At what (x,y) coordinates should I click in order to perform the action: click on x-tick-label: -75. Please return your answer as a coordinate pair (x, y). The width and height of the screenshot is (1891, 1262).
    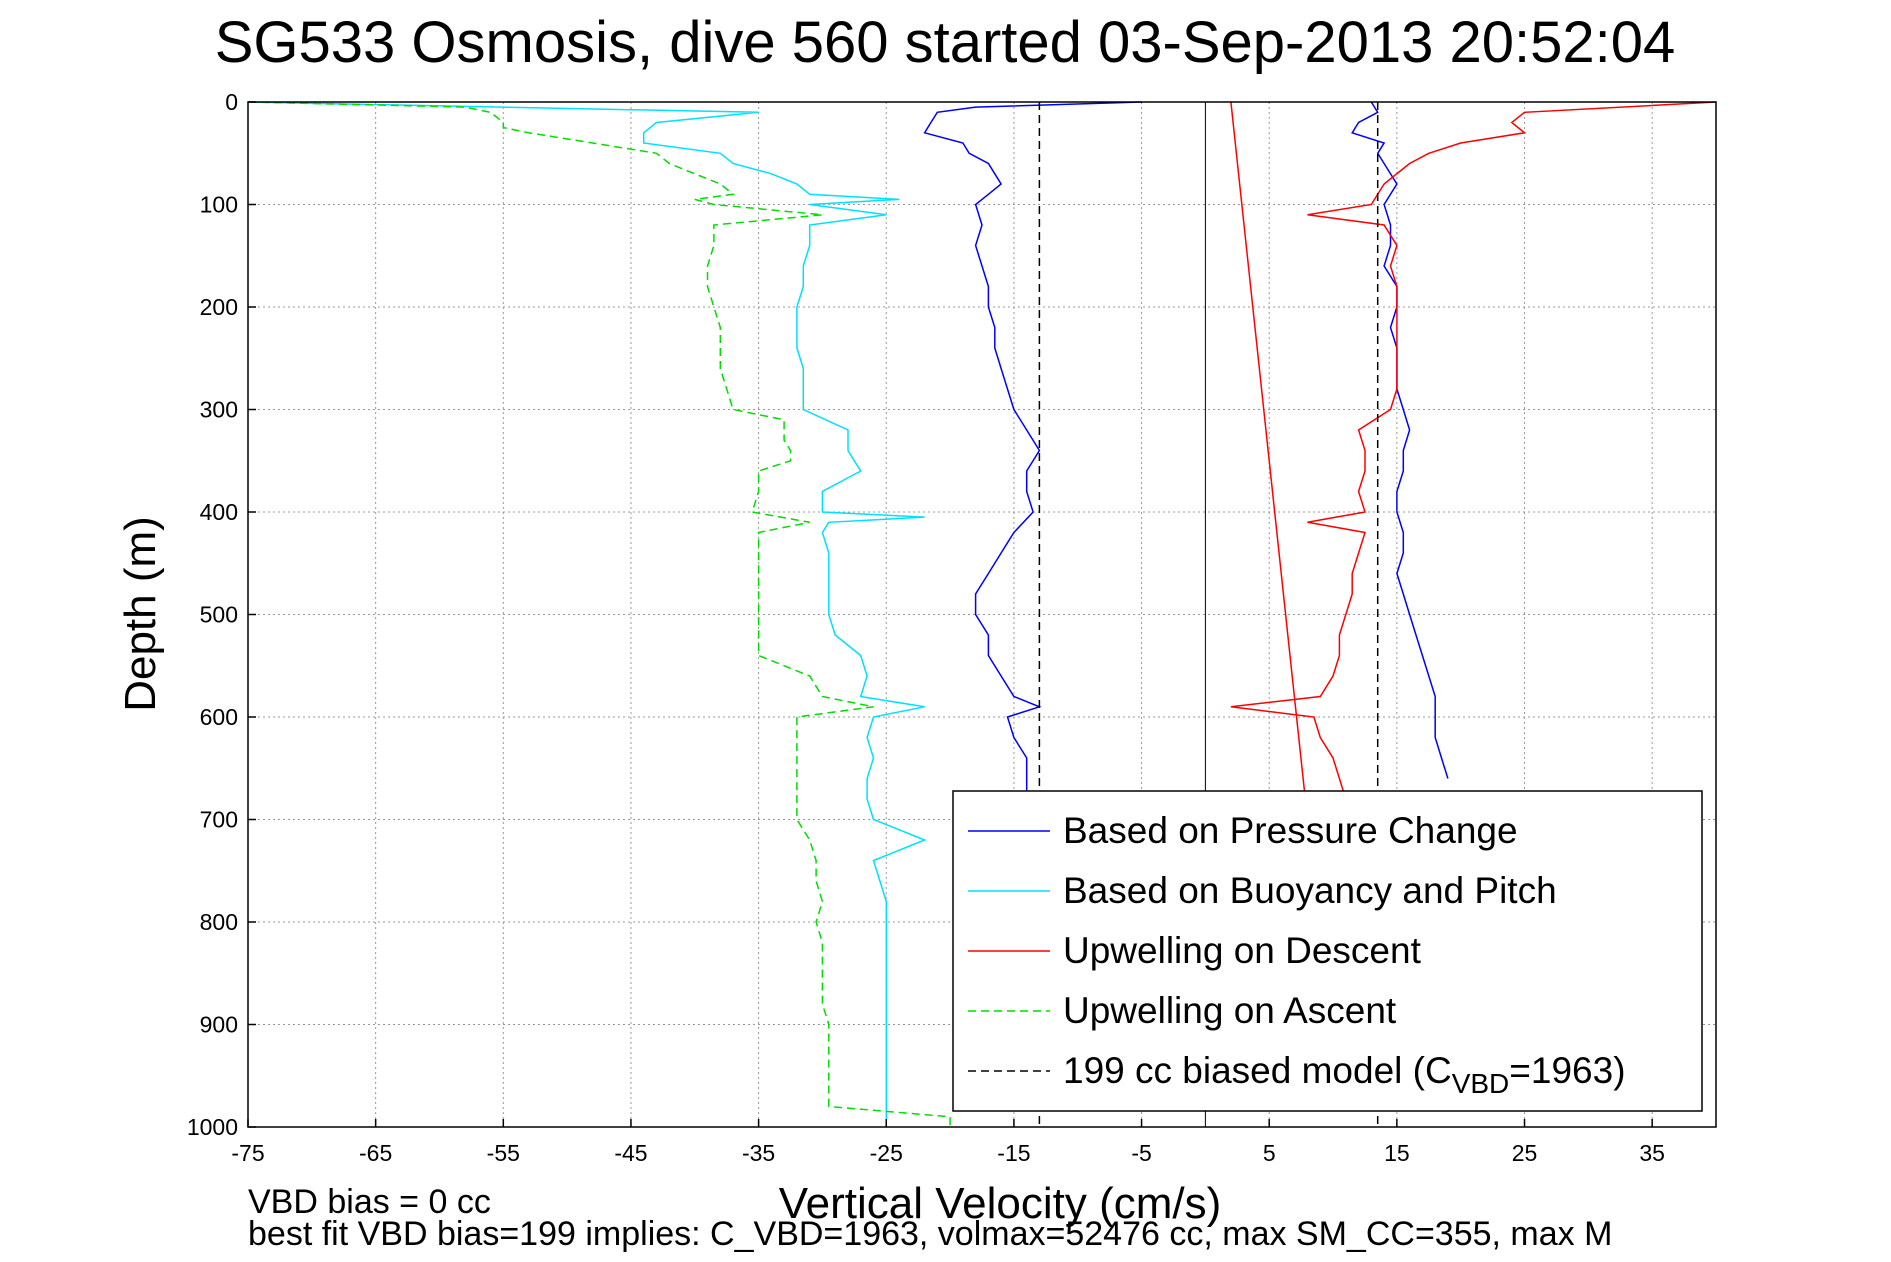
    Looking at the image, I should click on (247, 1153).